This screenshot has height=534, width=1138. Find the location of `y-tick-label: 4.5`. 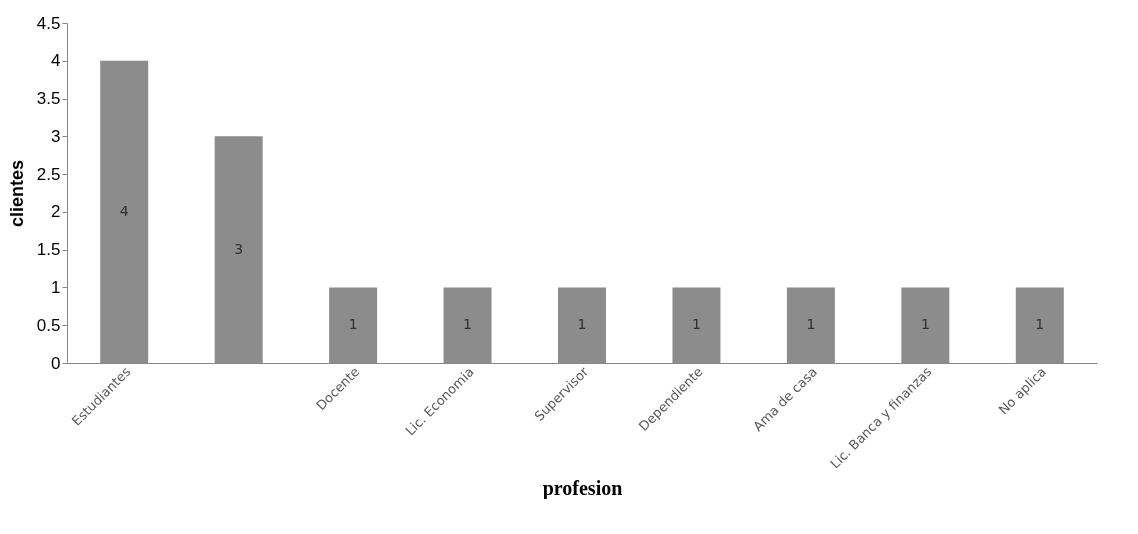

y-tick-label: 4.5 is located at coordinates (48, 23).